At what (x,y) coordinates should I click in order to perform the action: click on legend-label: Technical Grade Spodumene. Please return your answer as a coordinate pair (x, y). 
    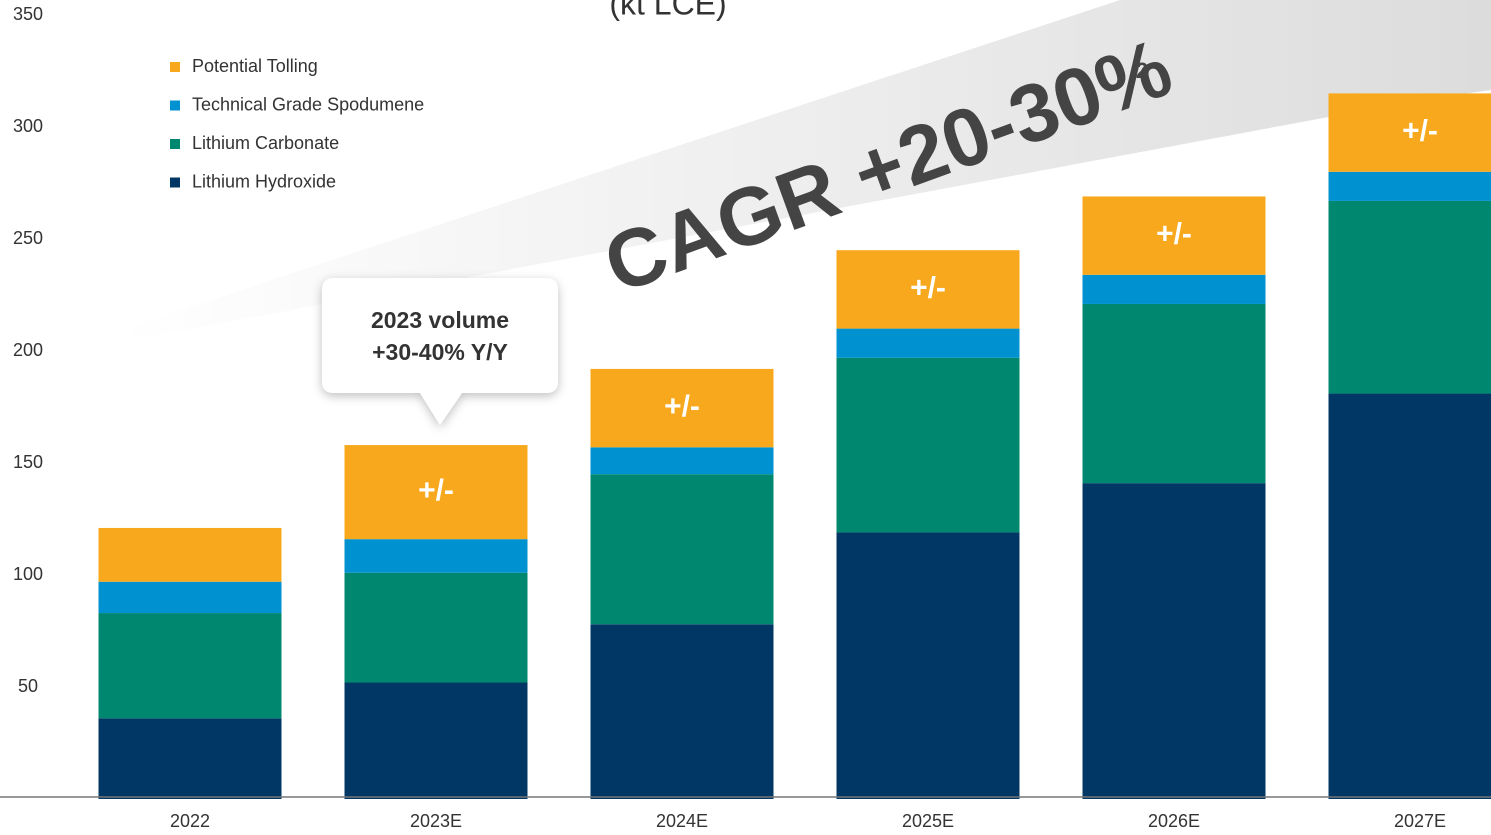
    Looking at the image, I should click on (308, 104).